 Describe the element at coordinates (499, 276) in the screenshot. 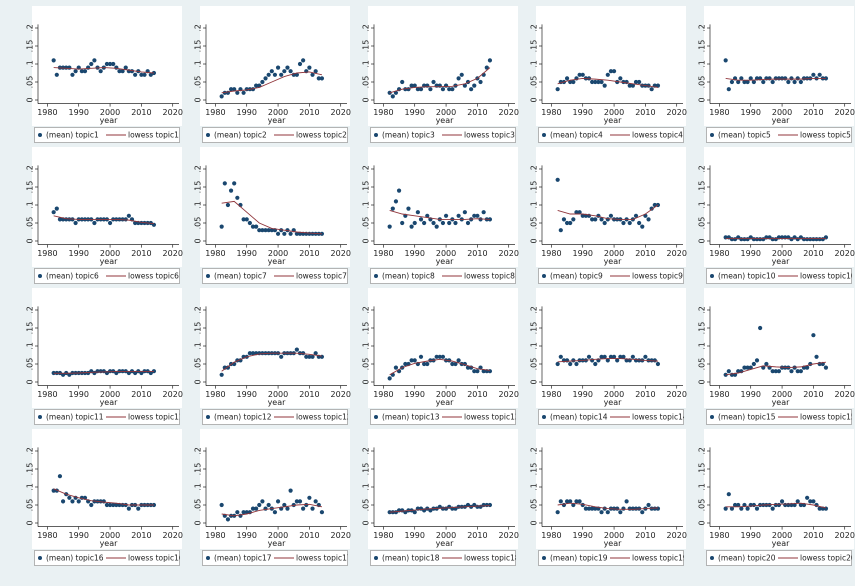

I see `legend-label: lowess topic8 year` at that location.